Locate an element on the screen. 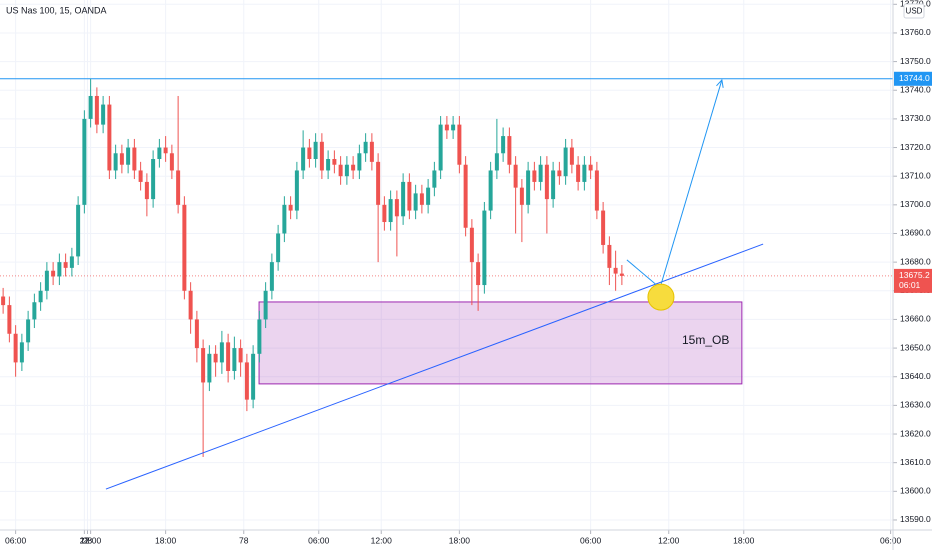  y-tick-label: 13590.0 is located at coordinates (915, 519).